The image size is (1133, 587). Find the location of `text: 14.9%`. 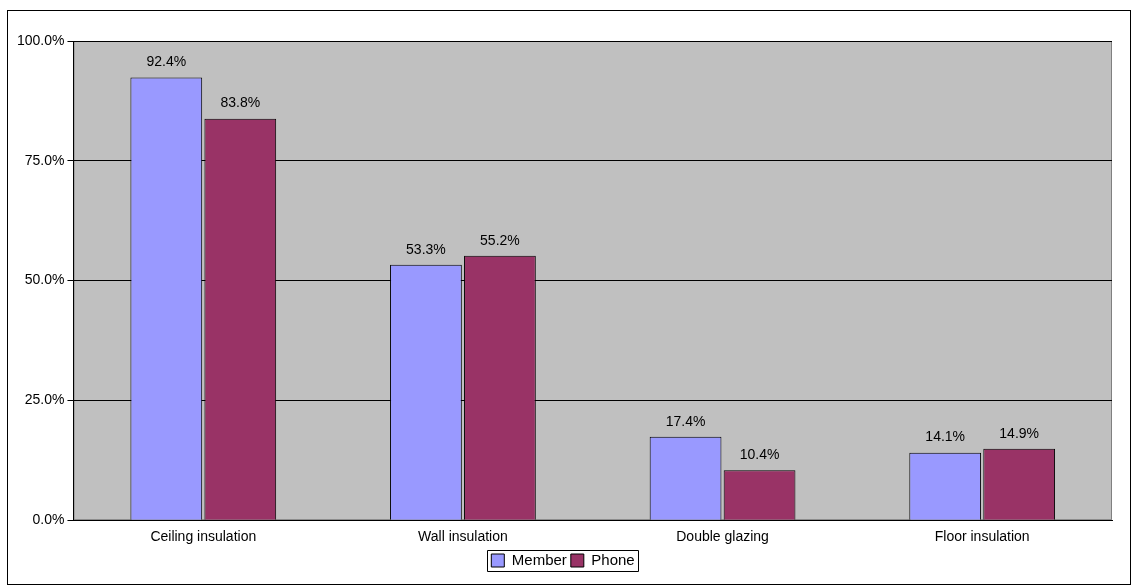

text: 14.9% is located at coordinates (1019, 432).